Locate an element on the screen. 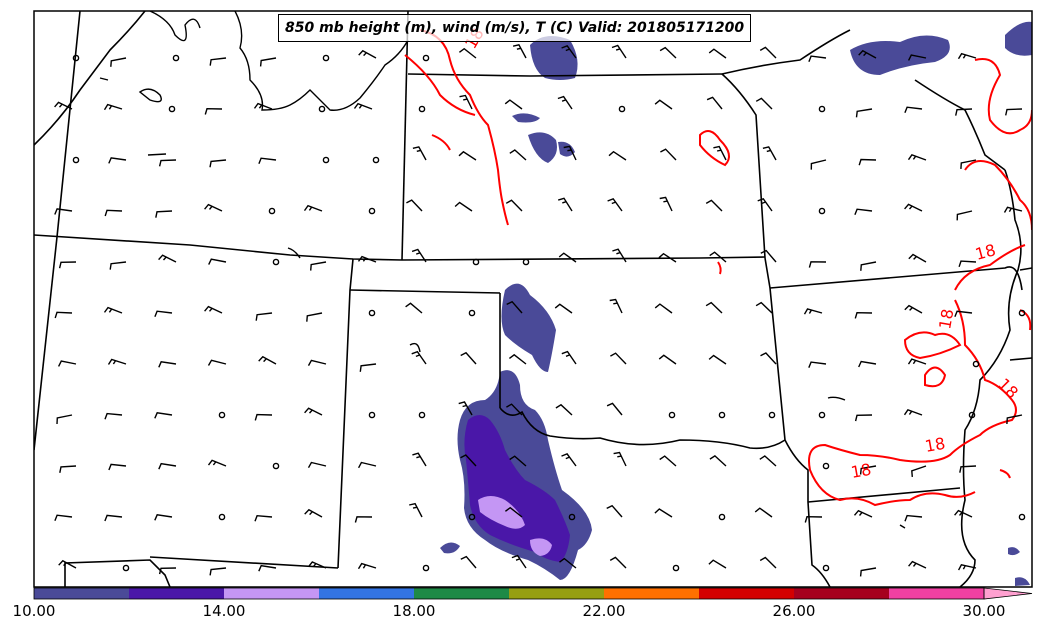 This screenshot has height=633, width=1041. border-oklahoma-panhandle-north is located at coordinates (425, 291).